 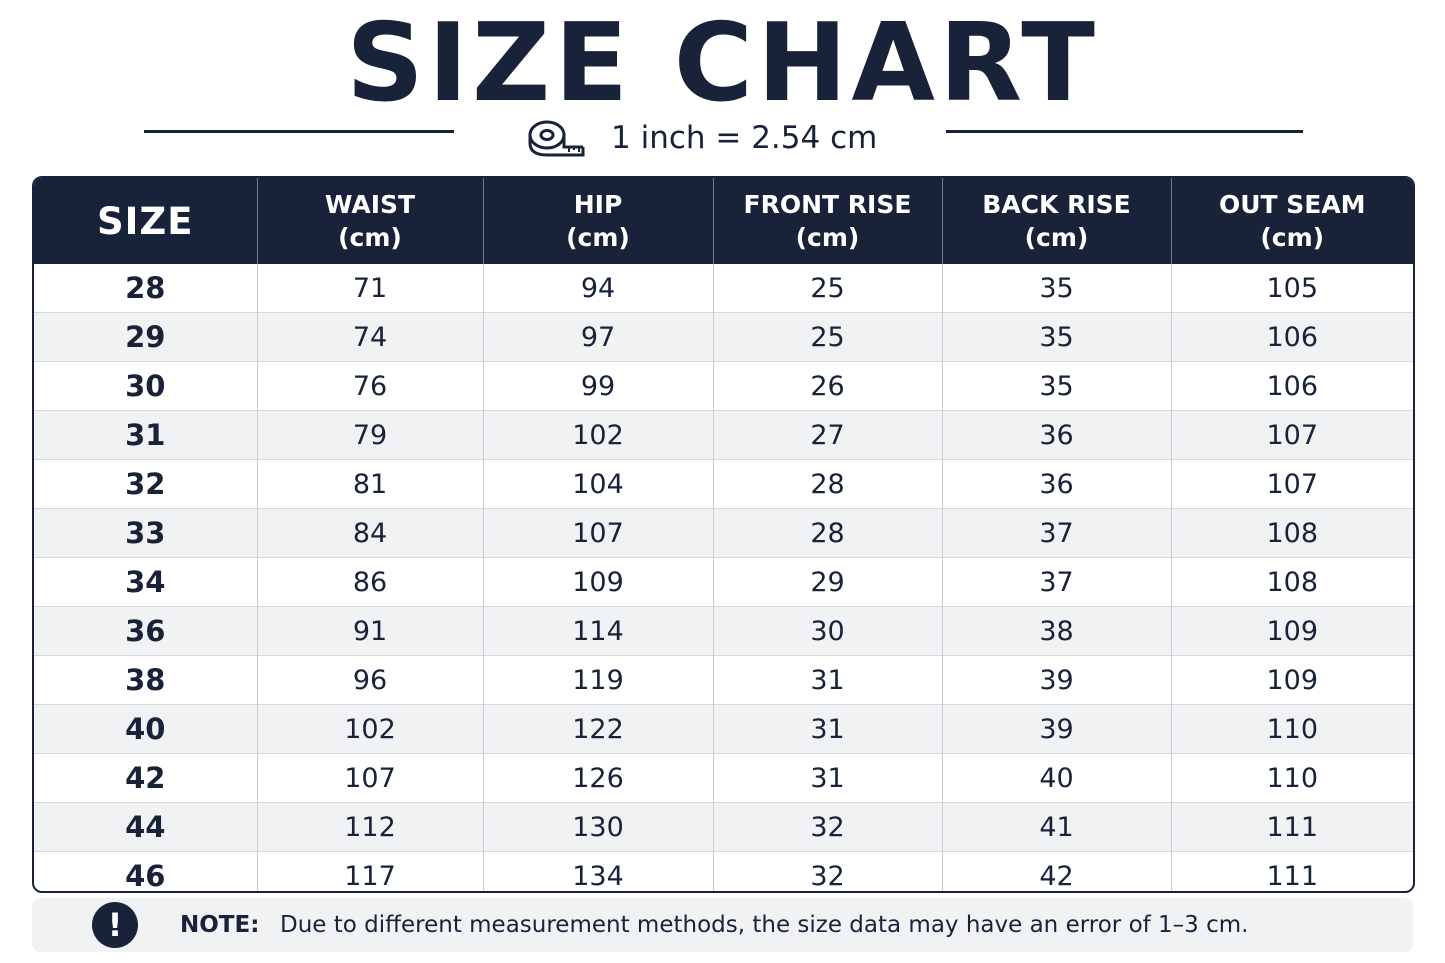 What do you see at coordinates (146, 729) in the screenshot?
I see `cell-size: 40` at bounding box center [146, 729].